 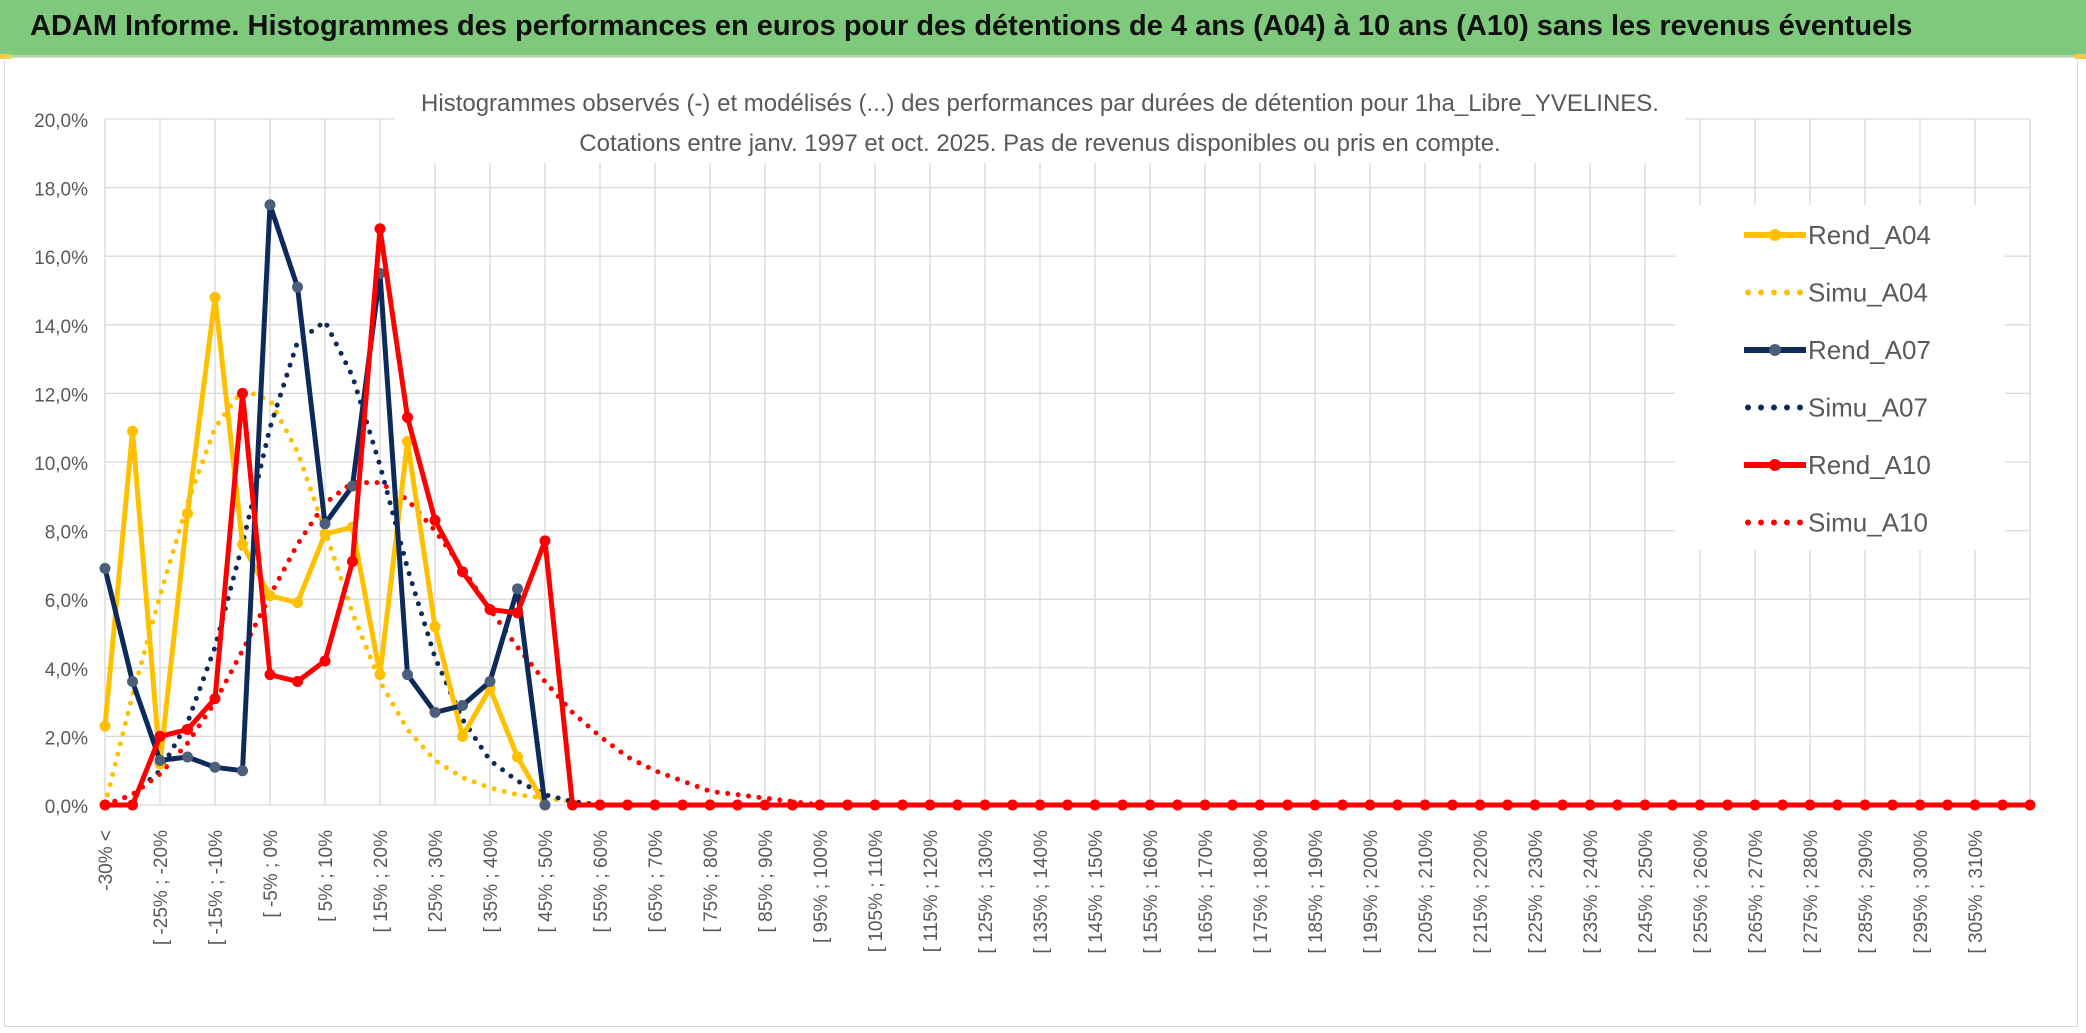 I want to click on legend-marker-Rend_A07, so click(x=1775, y=350).